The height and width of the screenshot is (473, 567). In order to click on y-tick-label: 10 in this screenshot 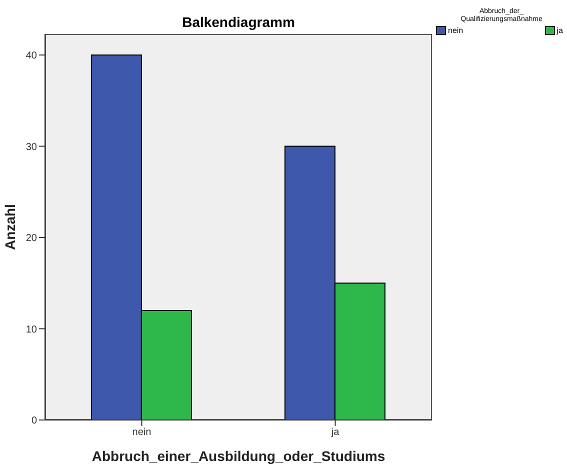, I will do `click(32, 330)`.